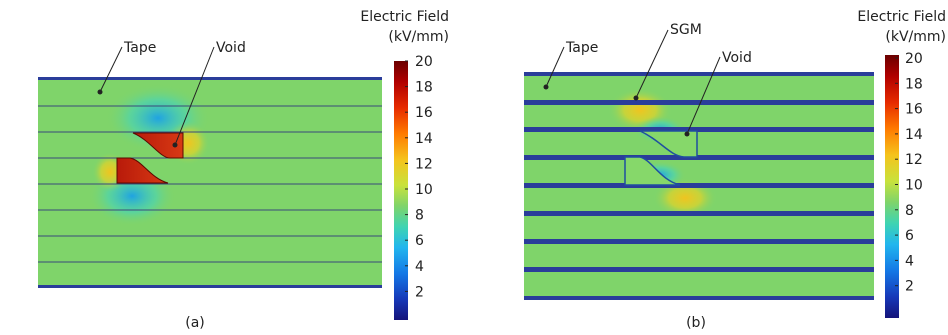  Describe the element at coordinates (667, 61) in the screenshot. I see `panel-b-sgm-annotation: SGM` at that location.